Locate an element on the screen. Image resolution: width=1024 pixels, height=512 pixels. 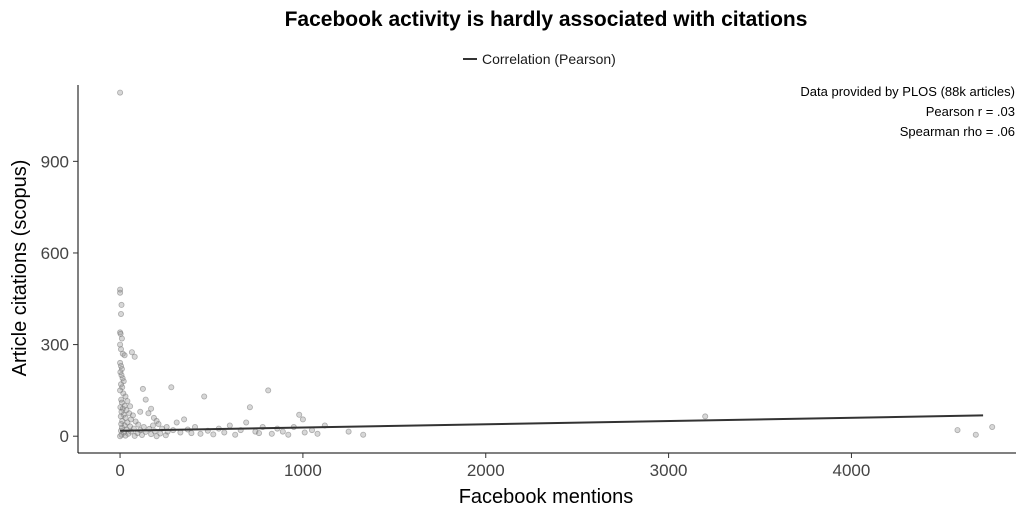
x-tick-label: 1000 is located at coordinates (303, 470).